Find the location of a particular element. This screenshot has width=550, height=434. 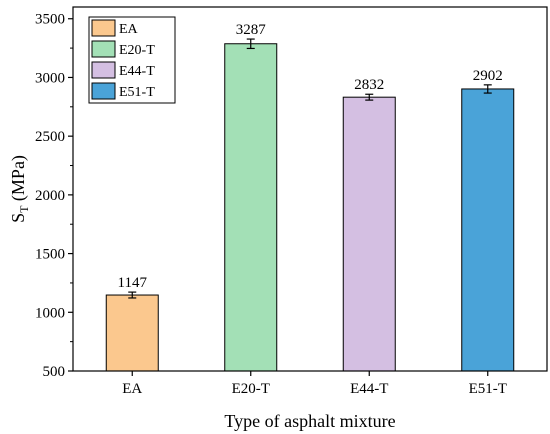

y-tick-label: 2500 is located at coordinates (50, 137).